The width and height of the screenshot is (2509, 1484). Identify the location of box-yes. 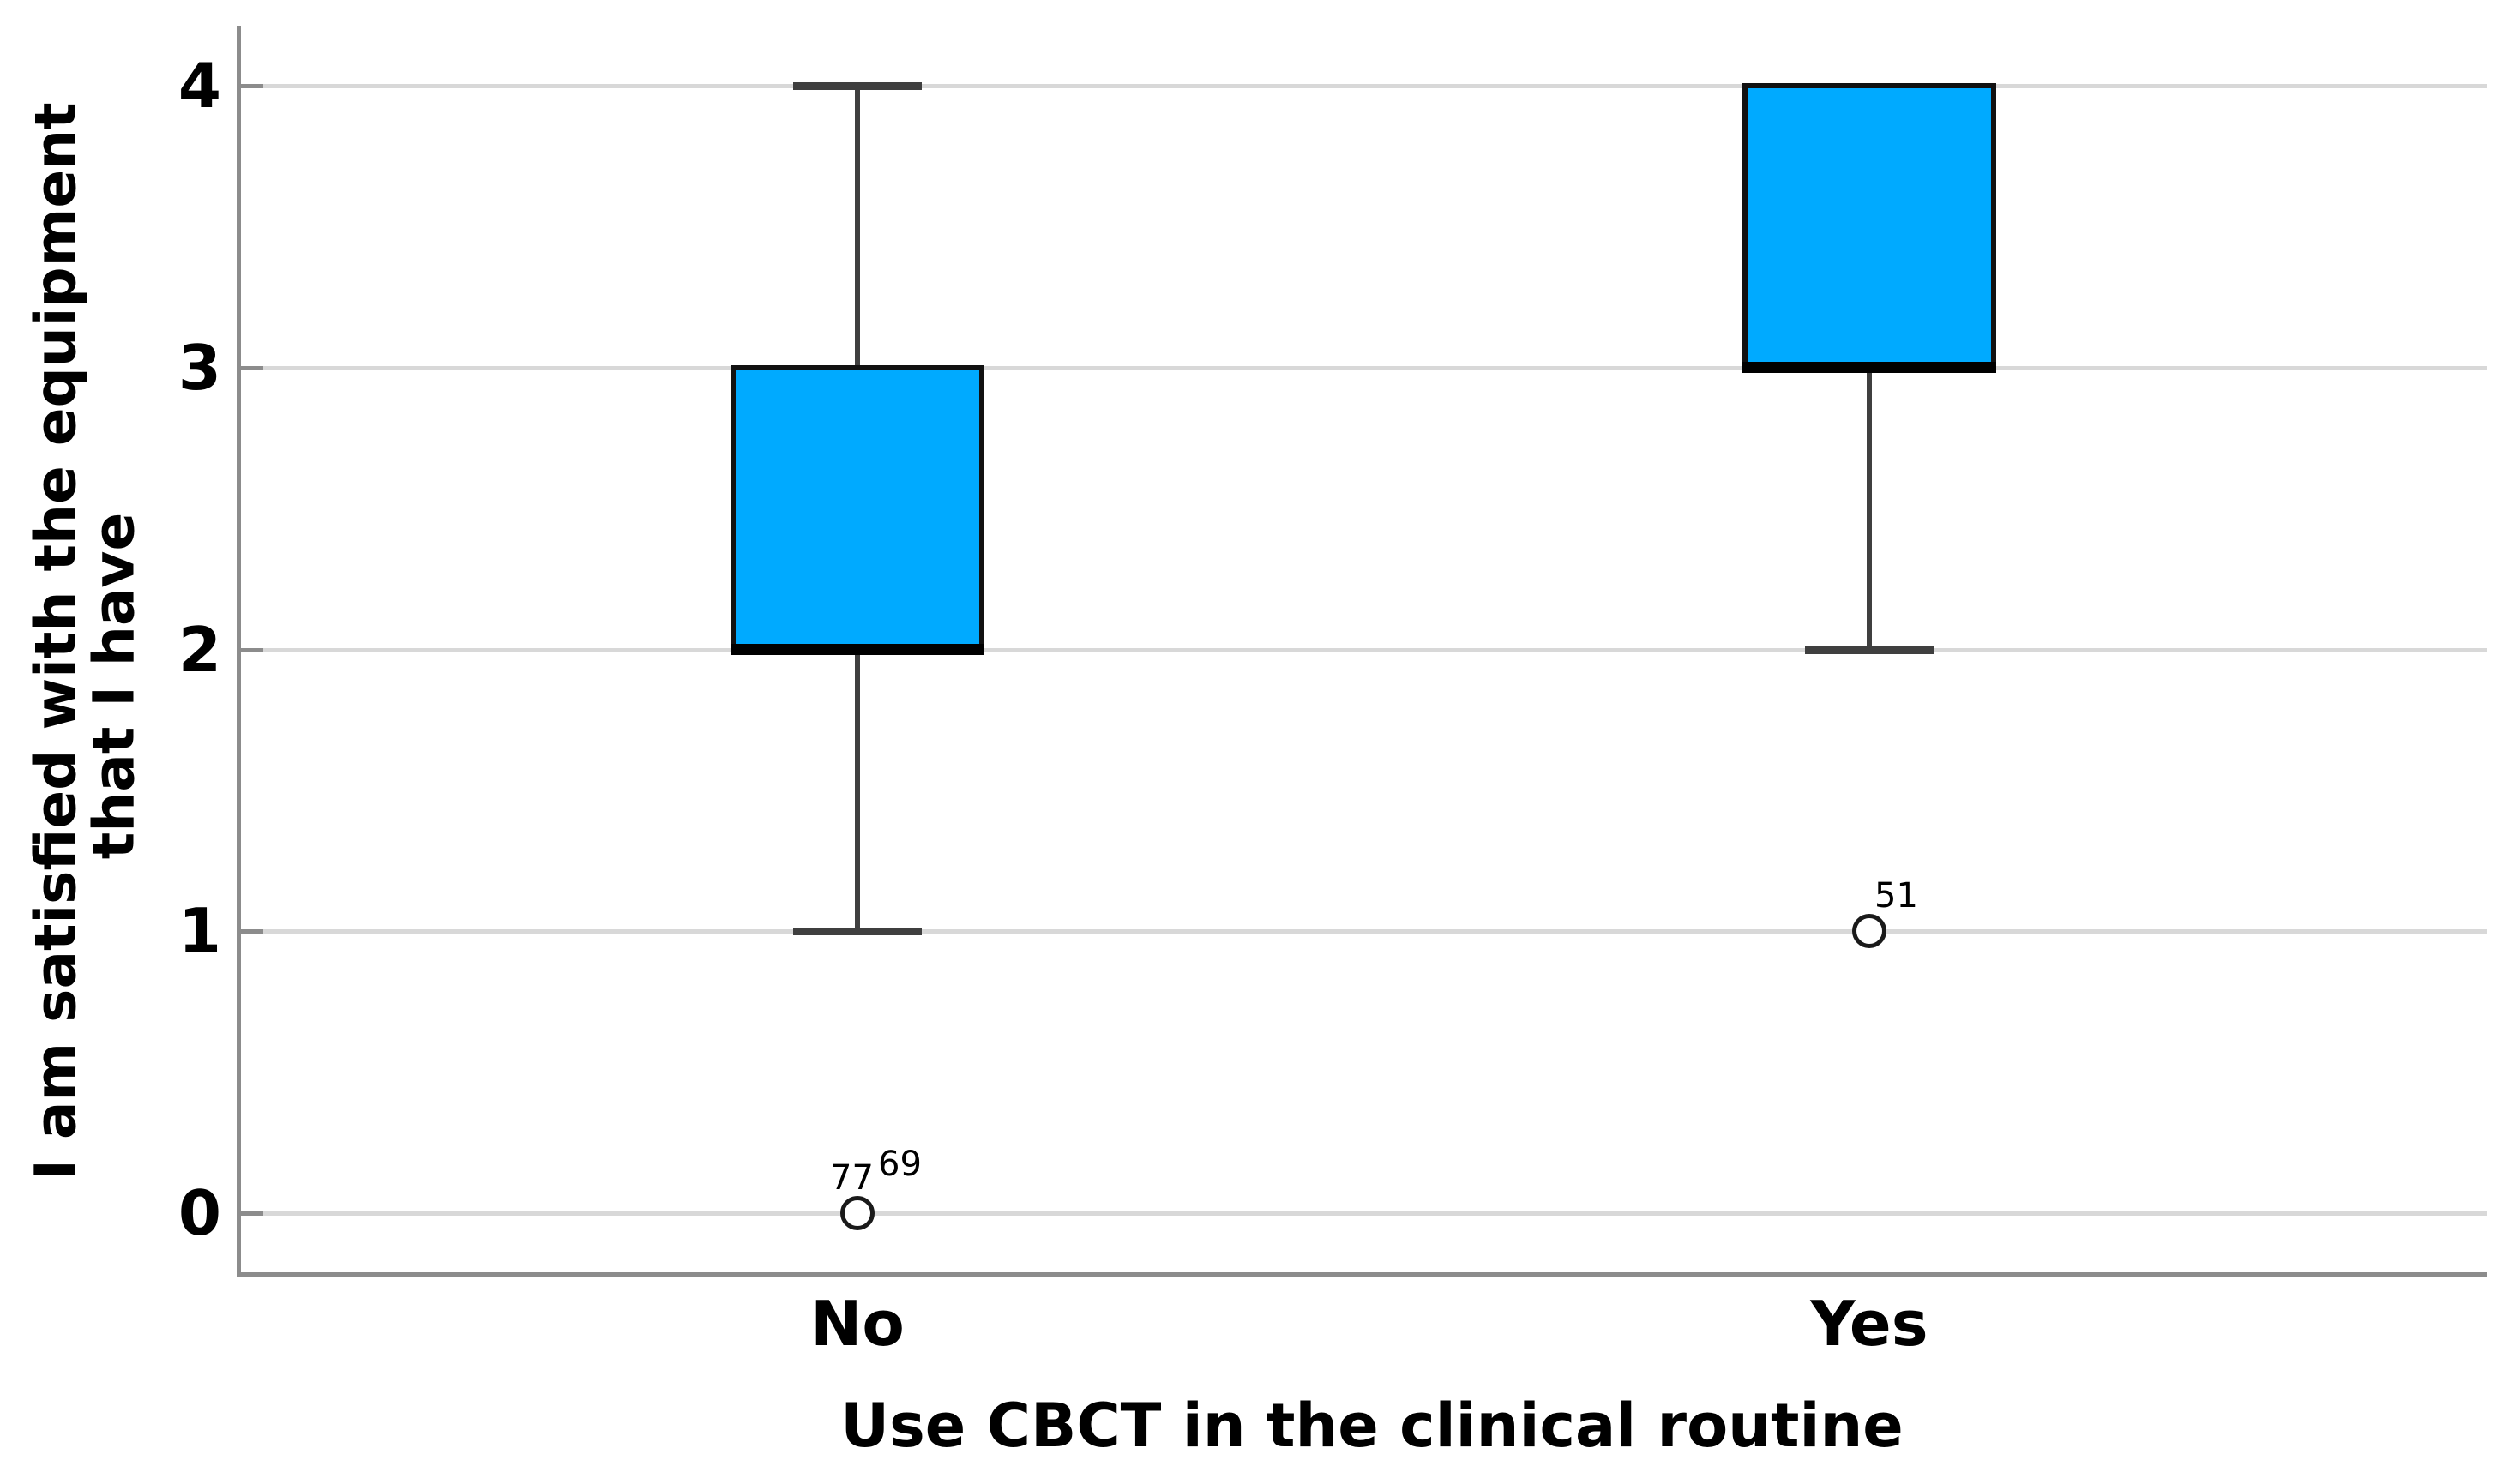
(1869, 226).